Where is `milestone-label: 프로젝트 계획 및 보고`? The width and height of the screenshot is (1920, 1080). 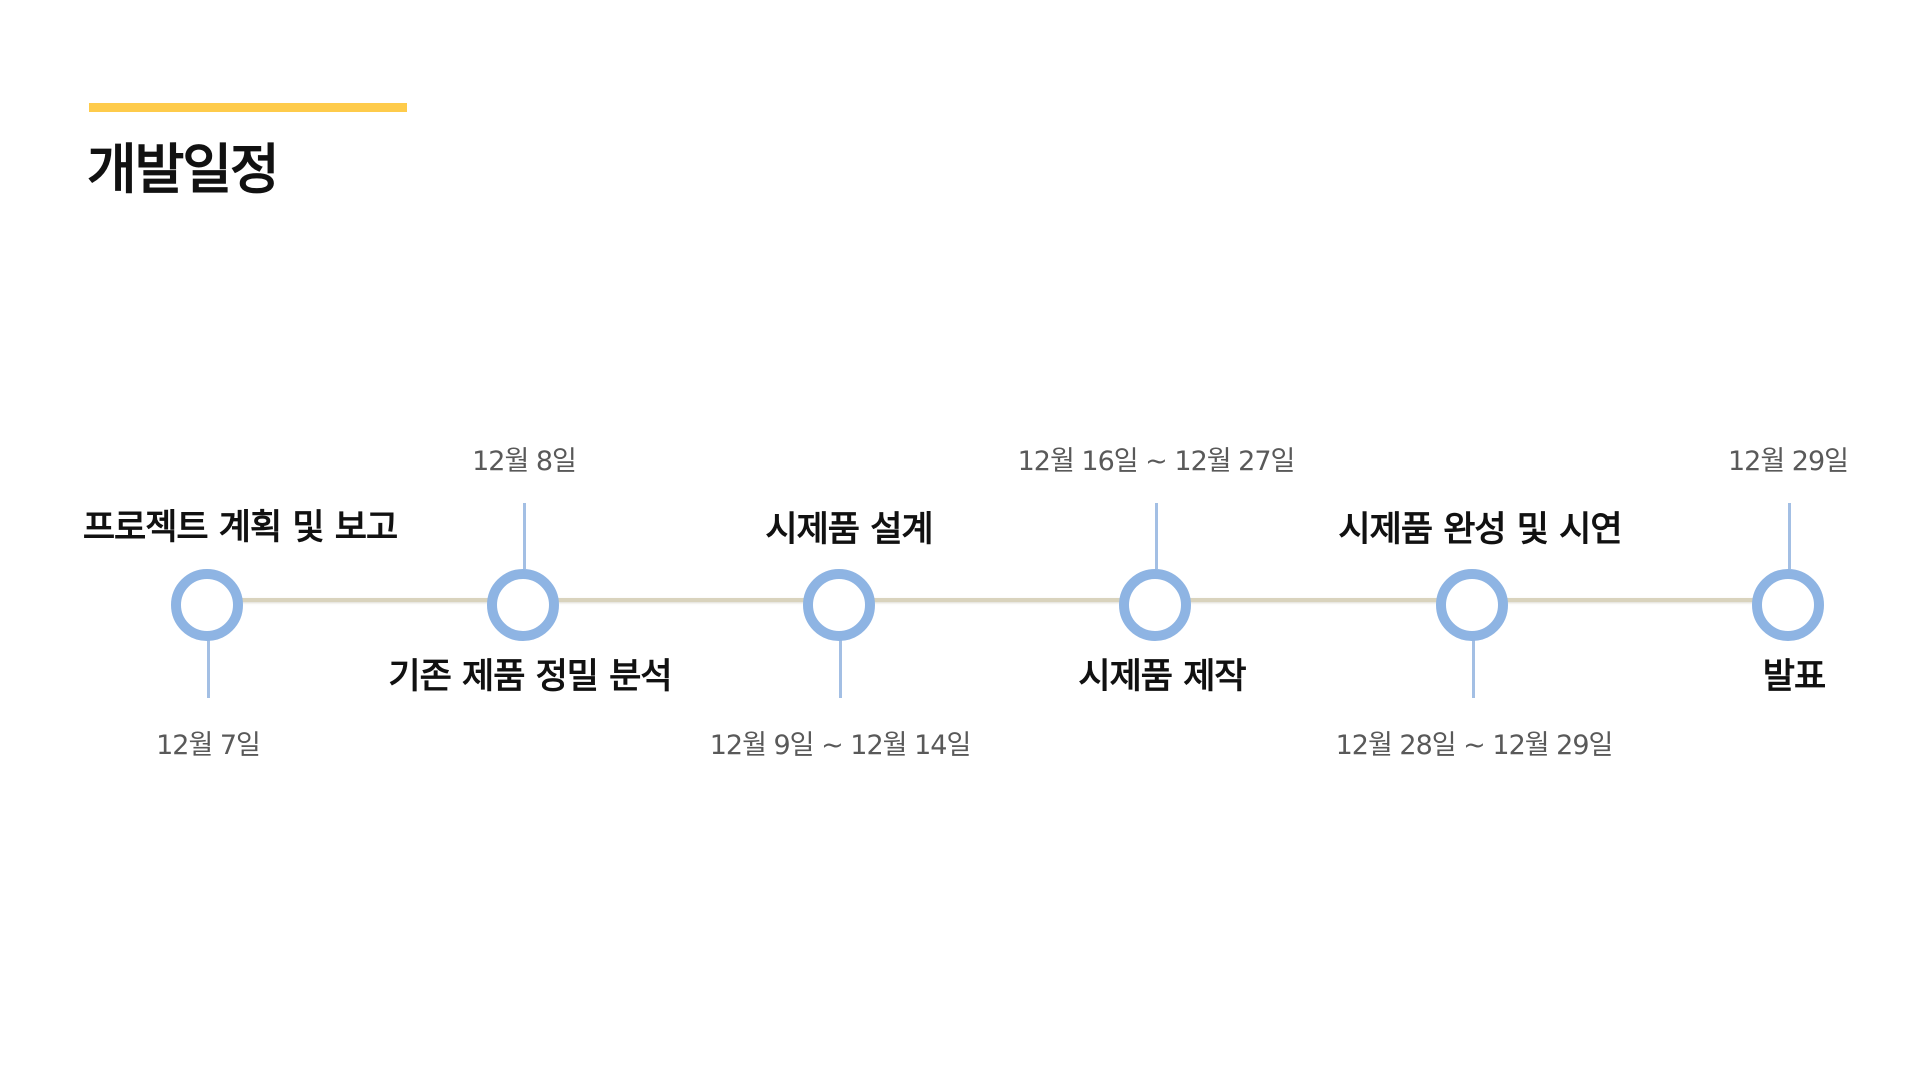 milestone-label: 프로젝트 계획 및 보고 is located at coordinates (240, 528).